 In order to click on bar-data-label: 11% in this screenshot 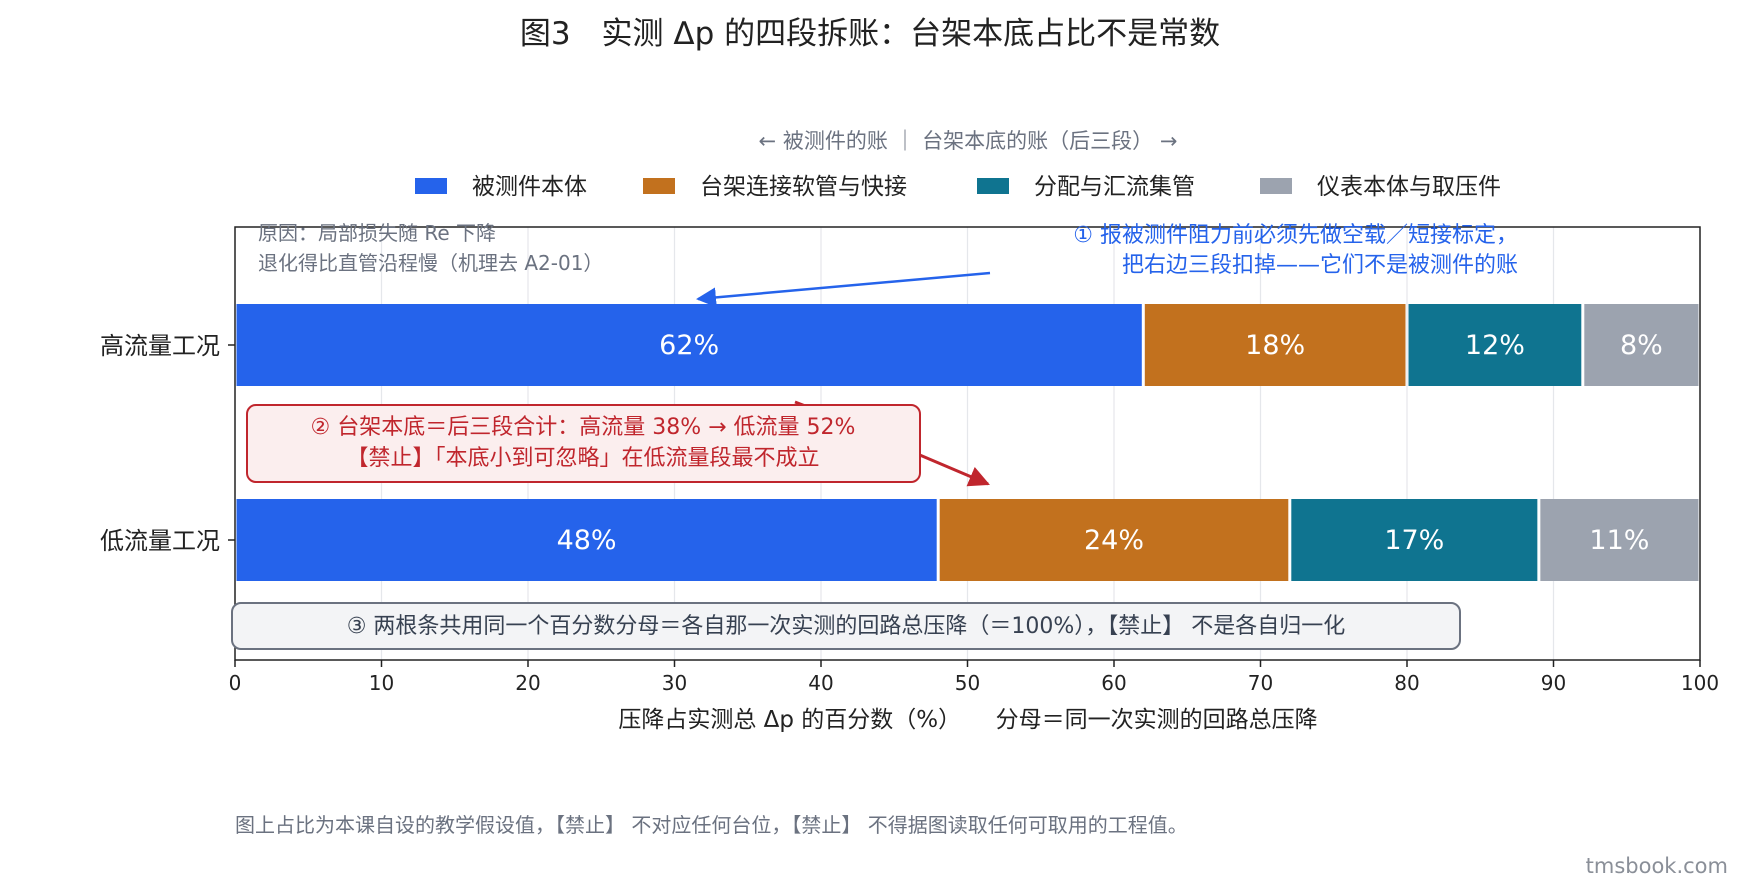, I will do `click(1619, 540)`.